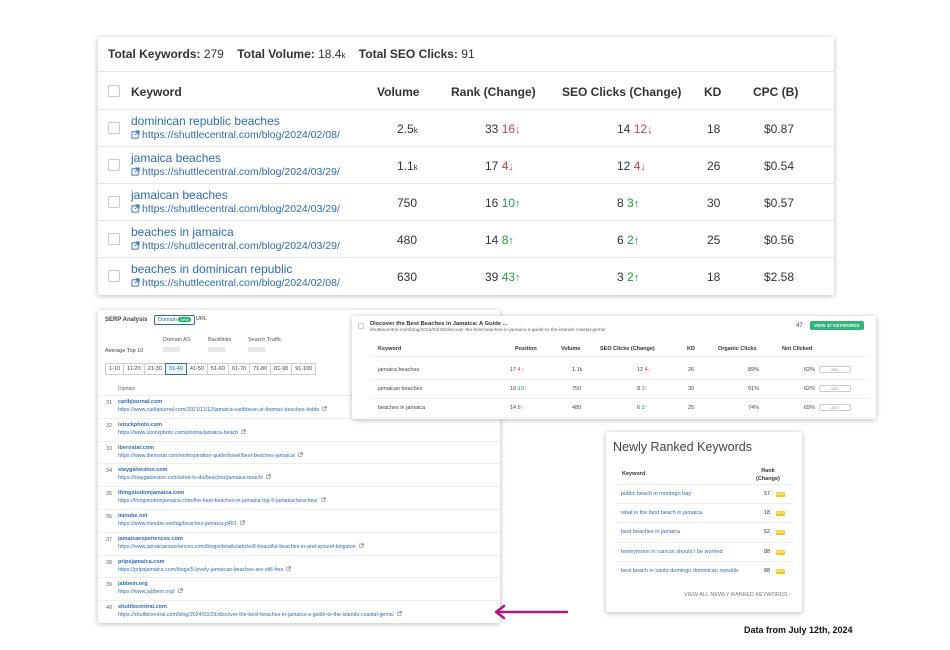 The height and width of the screenshot is (650, 950). Describe the element at coordinates (492, 166) in the screenshot. I see `rank-value: 17` at that location.